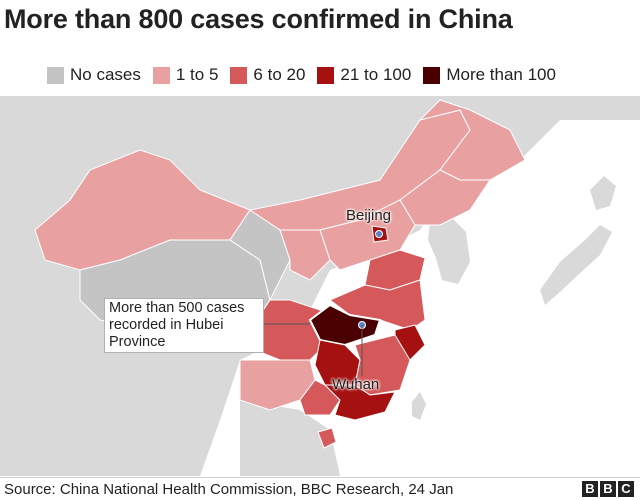  I want to click on bbc-logo: B B C, so click(607, 489).